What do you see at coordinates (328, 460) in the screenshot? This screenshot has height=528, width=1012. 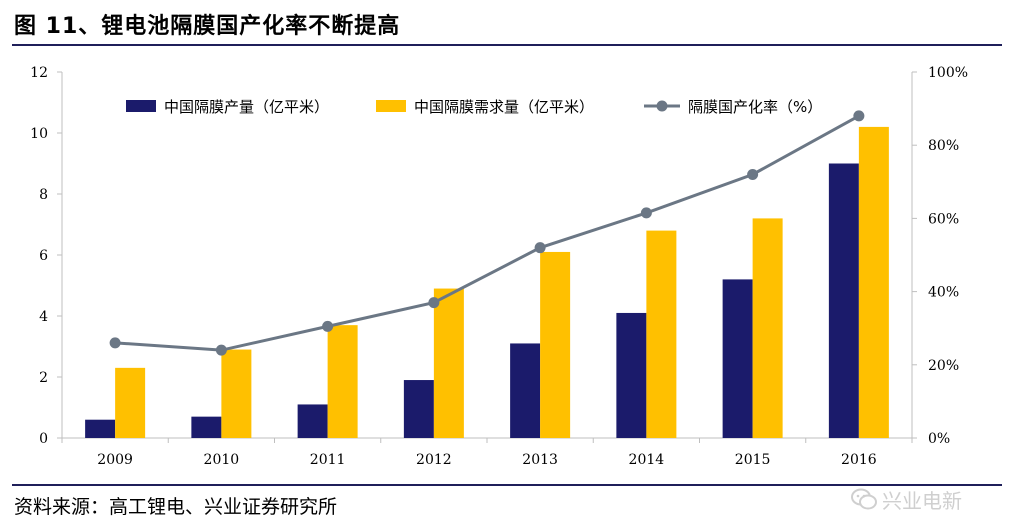 I see `x-tick-label: 2011` at bounding box center [328, 460].